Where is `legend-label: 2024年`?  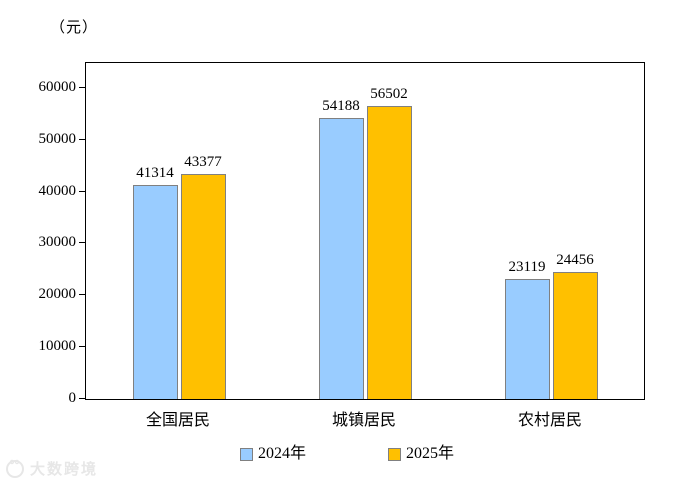
legend-label: 2024年 is located at coordinates (281, 453).